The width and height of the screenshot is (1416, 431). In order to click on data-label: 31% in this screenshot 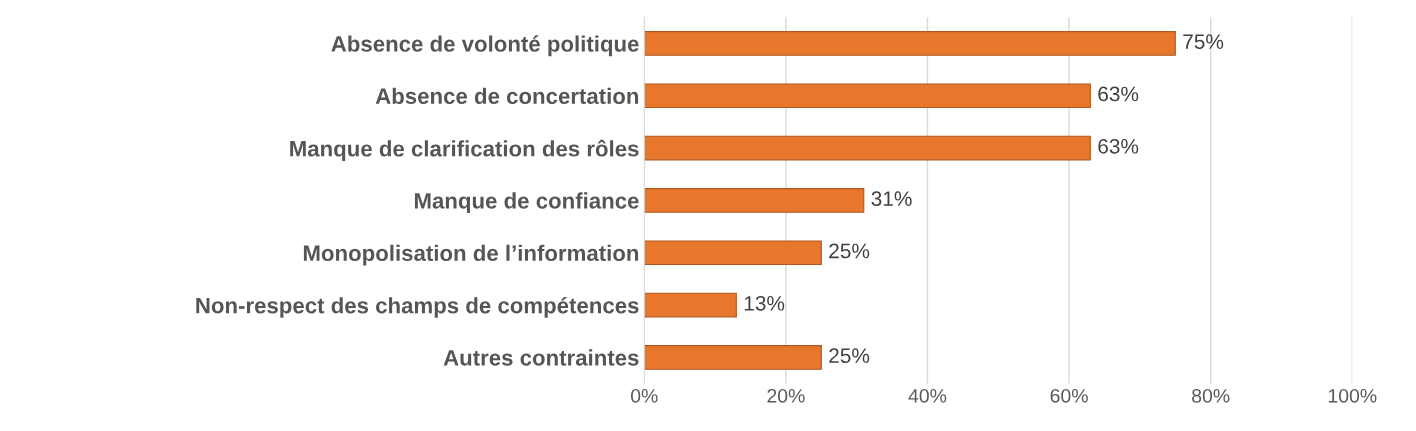, I will do `click(891, 199)`.